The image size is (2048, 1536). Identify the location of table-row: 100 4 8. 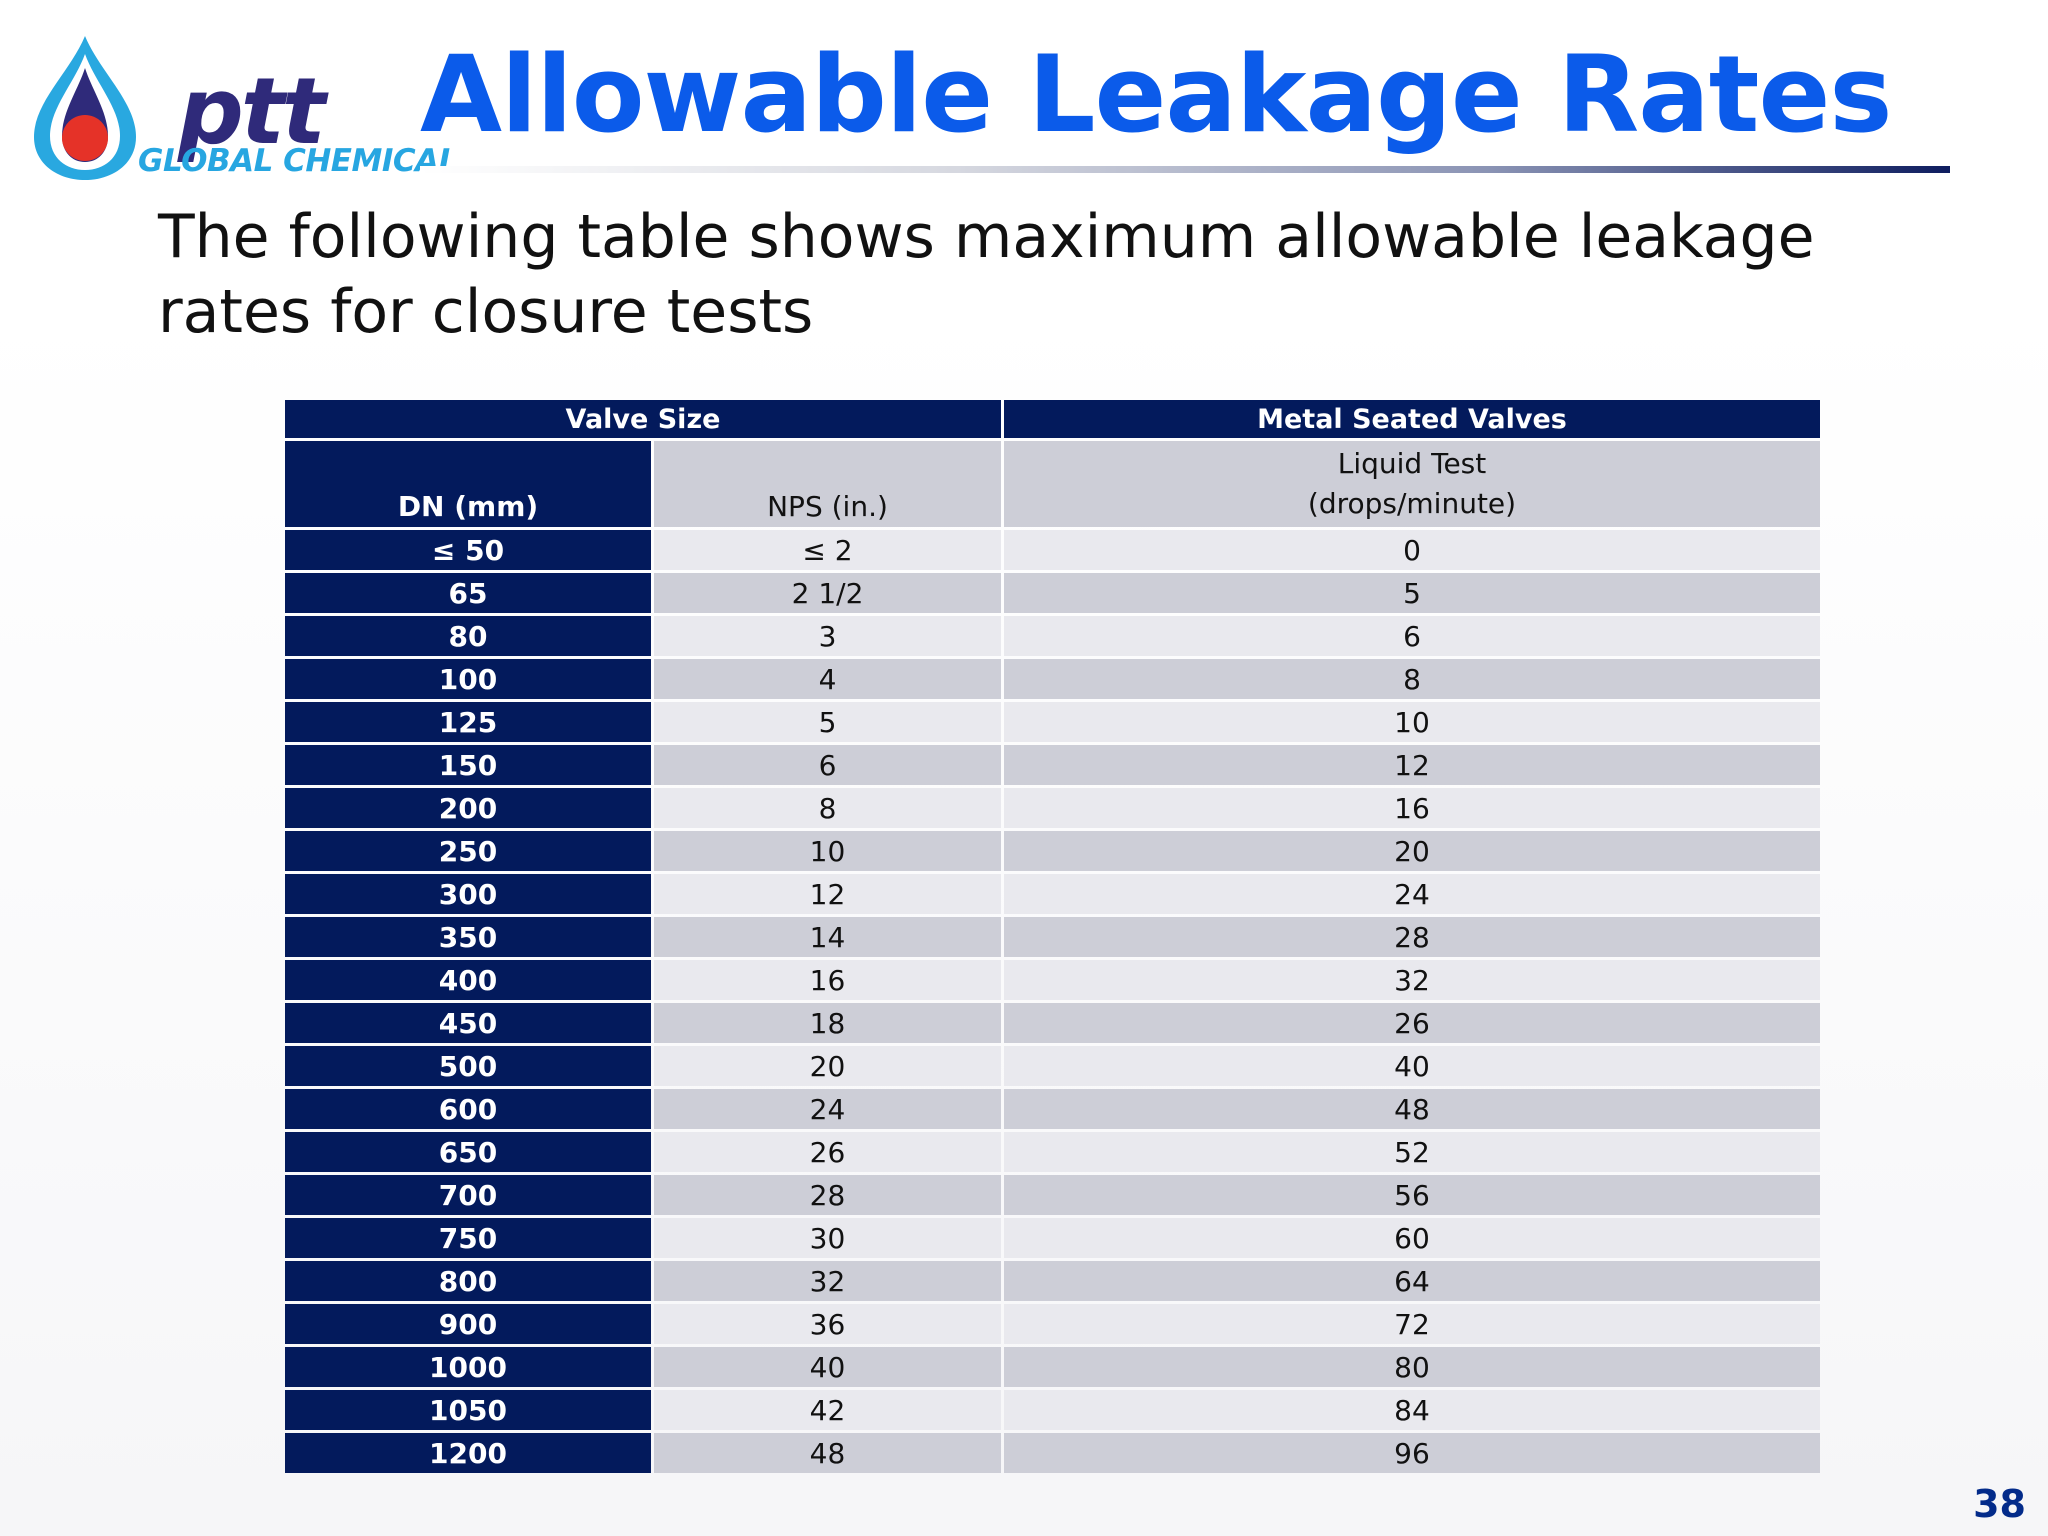
(1052, 679).